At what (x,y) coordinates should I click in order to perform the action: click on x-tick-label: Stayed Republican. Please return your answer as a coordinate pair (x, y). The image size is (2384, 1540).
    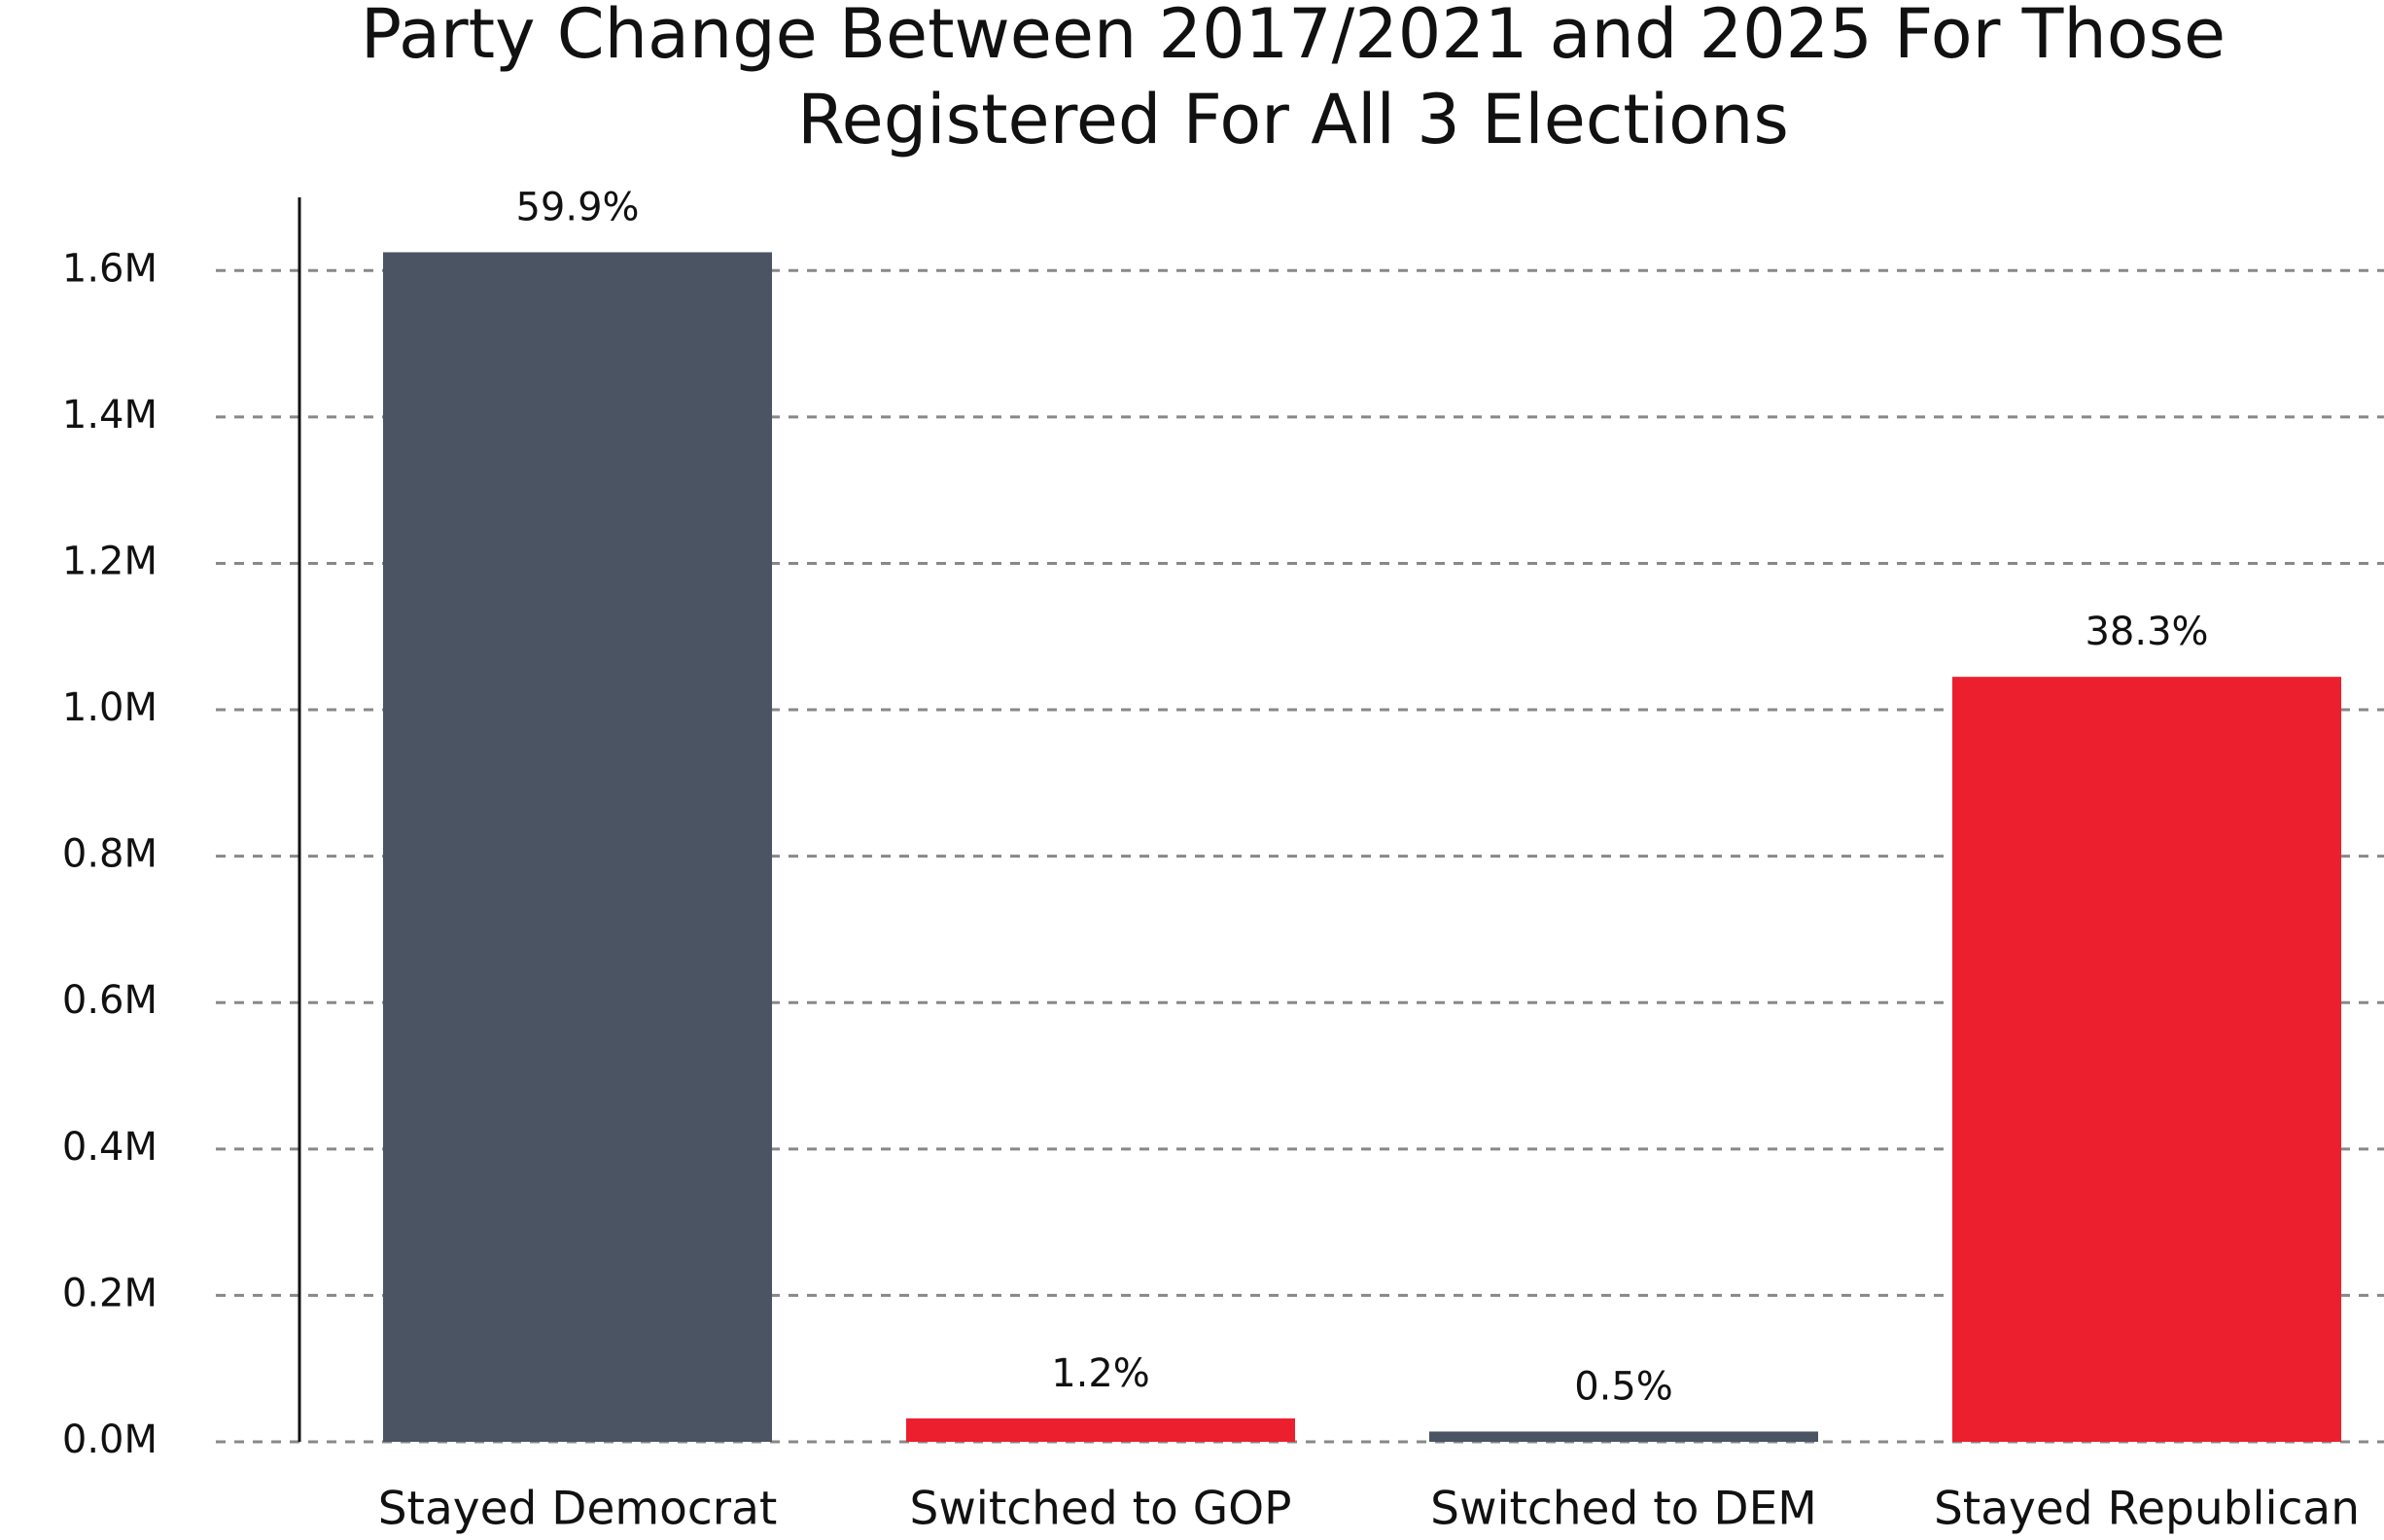
    Looking at the image, I should click on (2147, 1509).